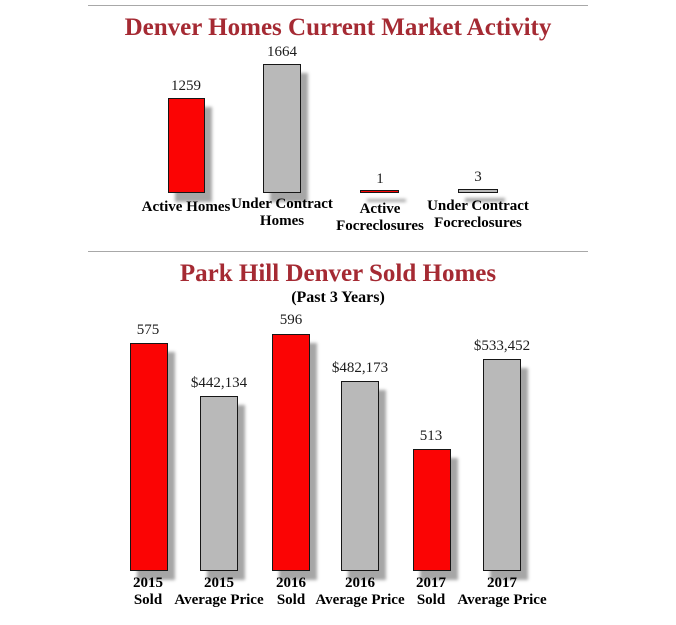  What do you see at coordinates (380, 179) in the screenshot?
I see `value-label: 1` at bounding box center [380, 179].